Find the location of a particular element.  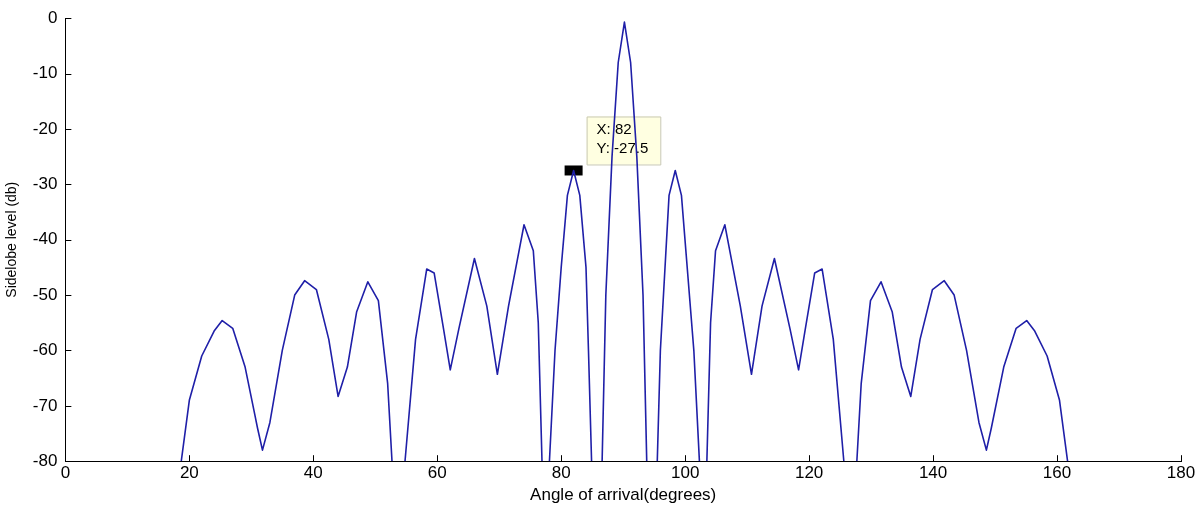

x-tick-label: 180 is located at coordinates (1181, 473).